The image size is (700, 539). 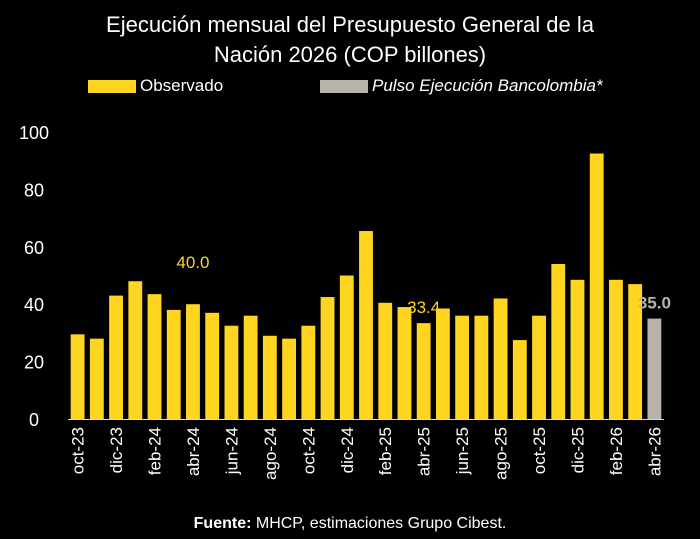 I want to click on source-label: Fuente:, so click(x=222, y=523).